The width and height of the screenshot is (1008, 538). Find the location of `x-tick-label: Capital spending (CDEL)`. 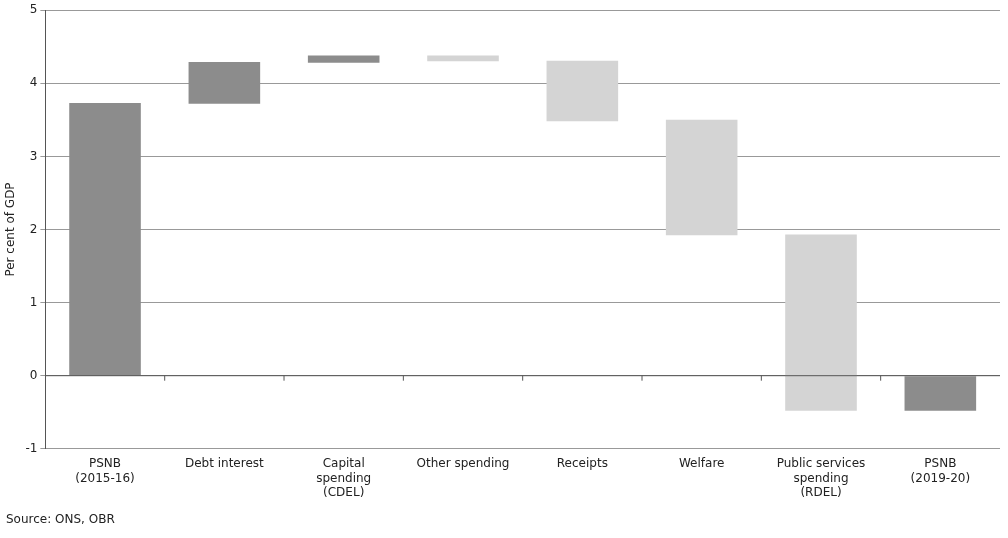

x-tick-label: Capital spending (CDEL) is located at coordinates (344, 477).